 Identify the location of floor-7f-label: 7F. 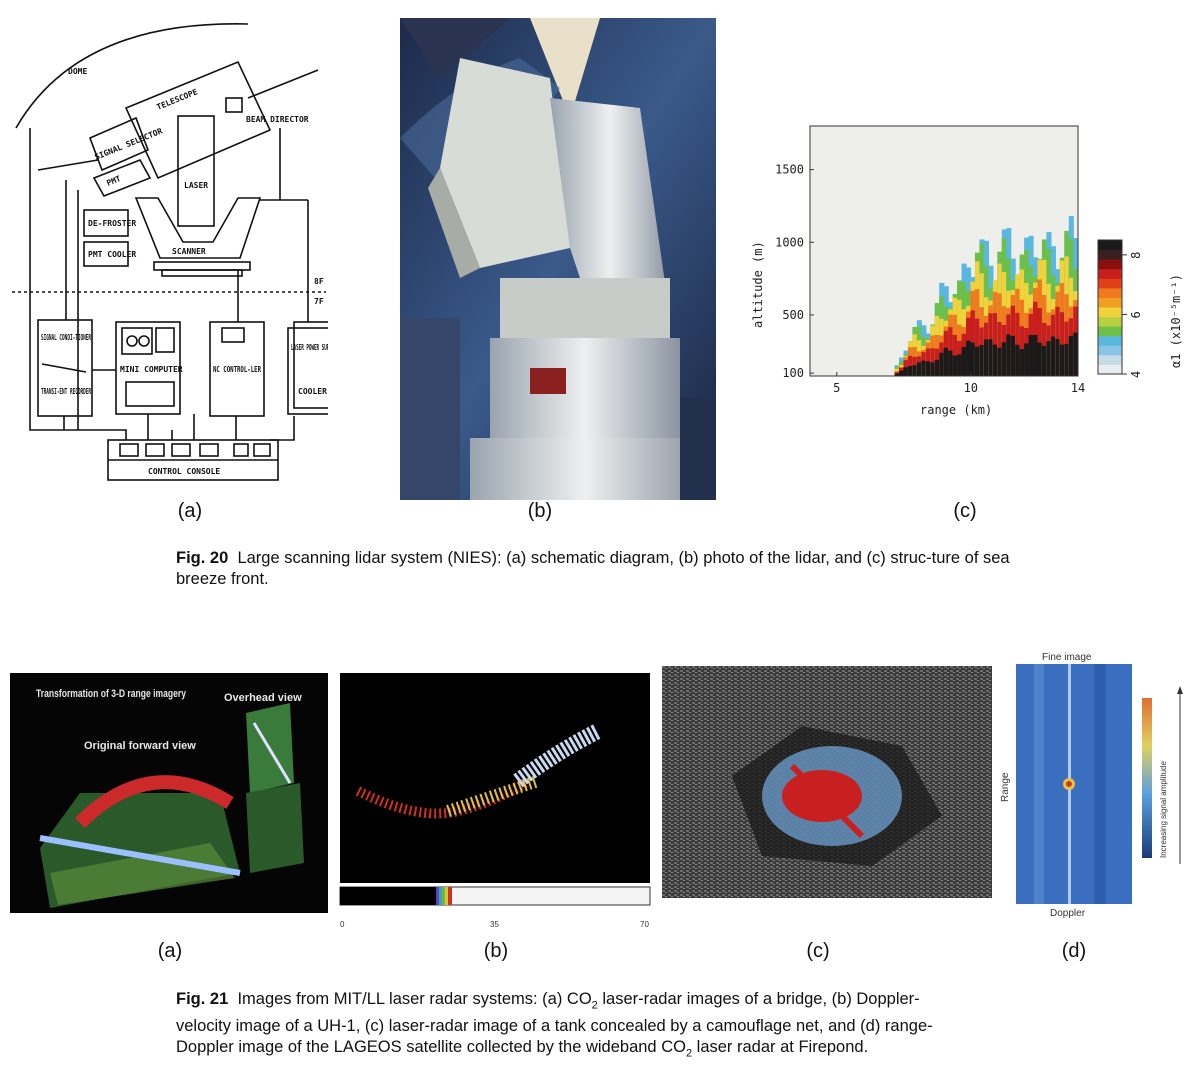
(319, 301).